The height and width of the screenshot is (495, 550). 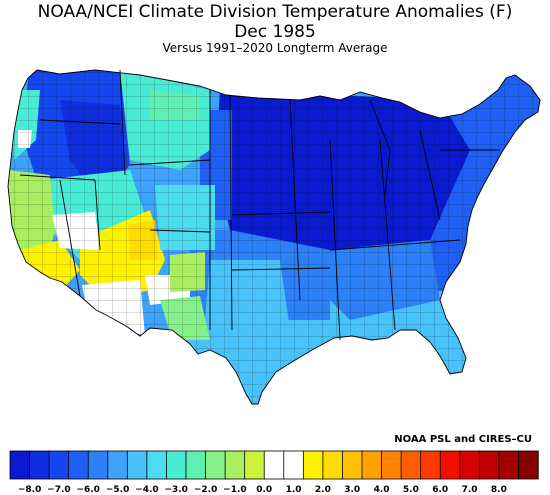 What do you see at coordinates (293, 490) in the screenshot?
I see `legend-tick-label: 1.0` at bounding box center [293, 490].